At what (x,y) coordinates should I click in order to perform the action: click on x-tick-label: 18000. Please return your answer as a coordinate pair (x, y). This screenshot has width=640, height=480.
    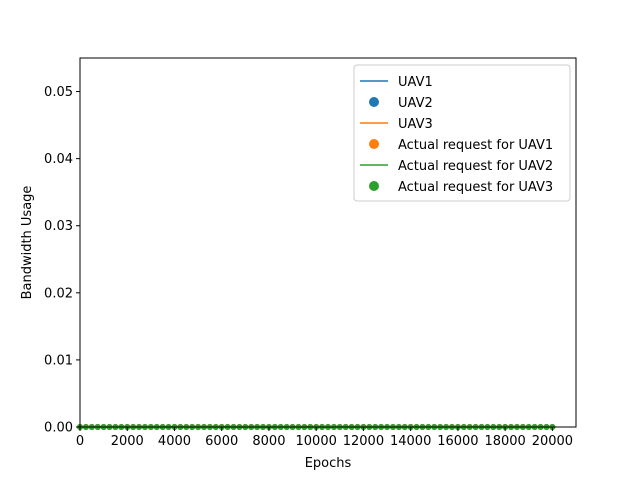
    Looking at the image, I should click on (504, 441).